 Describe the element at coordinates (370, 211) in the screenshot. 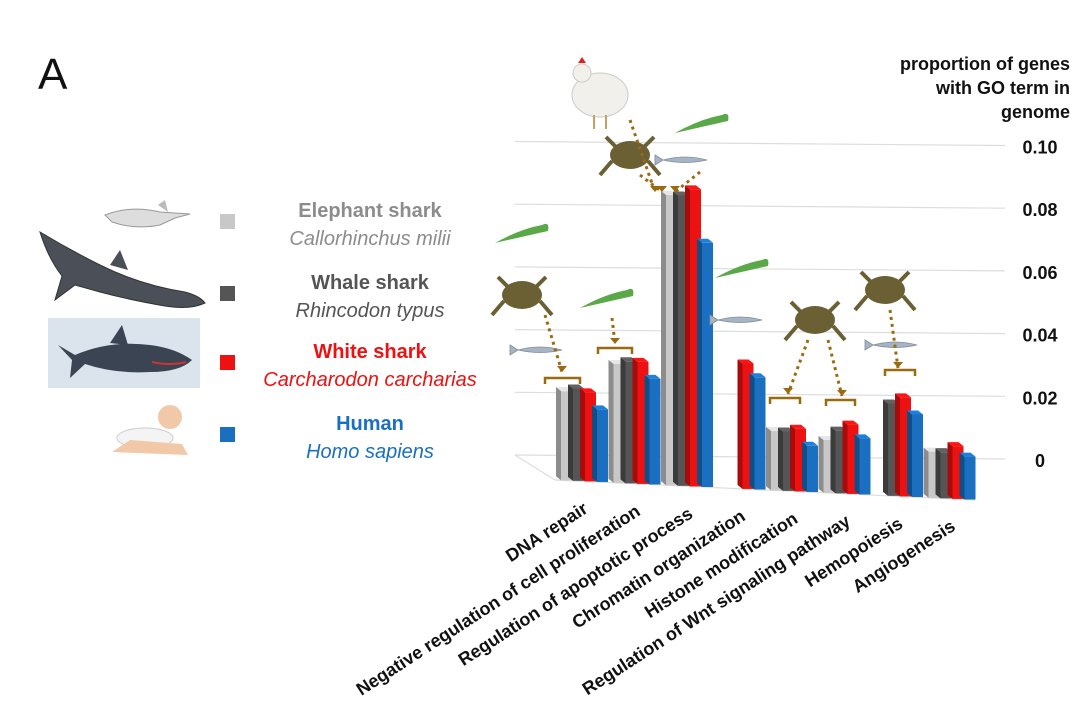

I see `legend-common-name: Elephant shark` at that location.